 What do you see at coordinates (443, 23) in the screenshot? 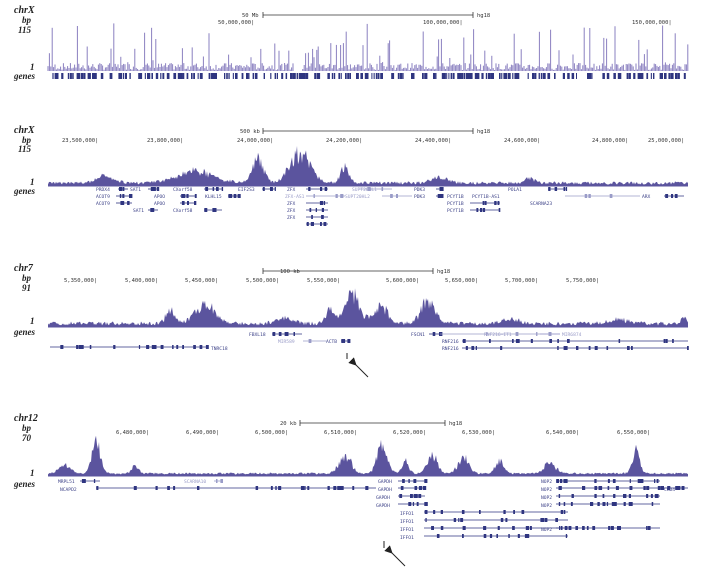
I see `tick-label: 100,000,000|` at bounding box center [443, 23].